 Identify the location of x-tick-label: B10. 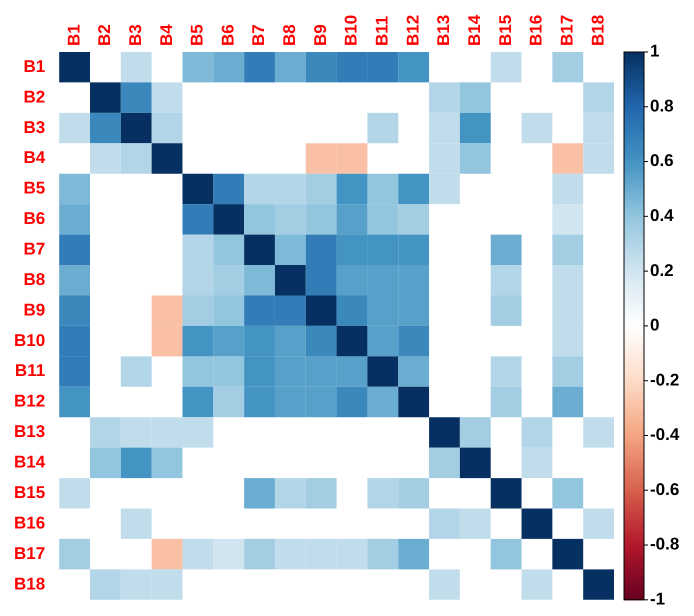
(351, 30).